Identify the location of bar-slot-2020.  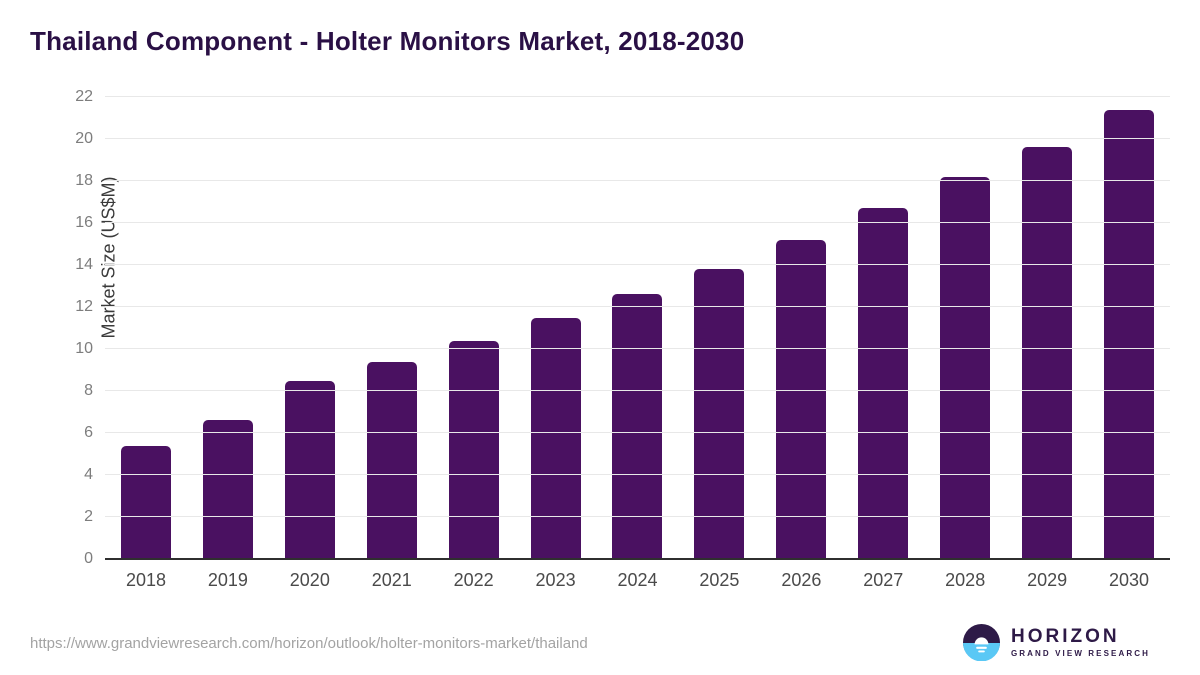
(310, 328).